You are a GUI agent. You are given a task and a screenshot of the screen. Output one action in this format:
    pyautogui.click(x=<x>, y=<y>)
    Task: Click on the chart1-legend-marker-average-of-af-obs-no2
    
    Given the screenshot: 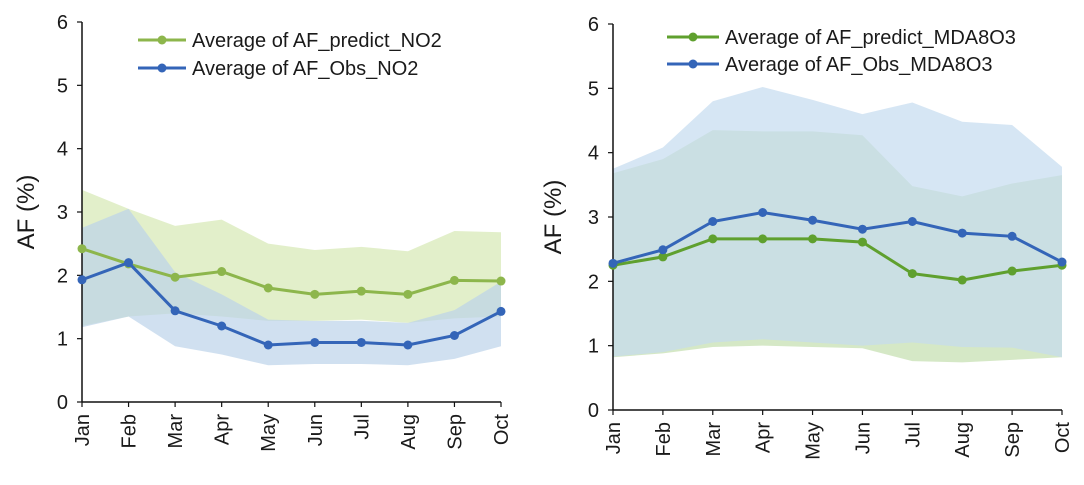 What is the action you would take?
    pyautogui.click(x=162, y=68)
    